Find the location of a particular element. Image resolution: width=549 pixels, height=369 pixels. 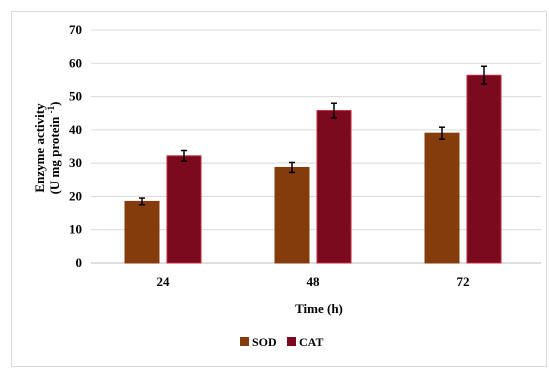

x-category-label: 24 is located at coordinates (164, 281).